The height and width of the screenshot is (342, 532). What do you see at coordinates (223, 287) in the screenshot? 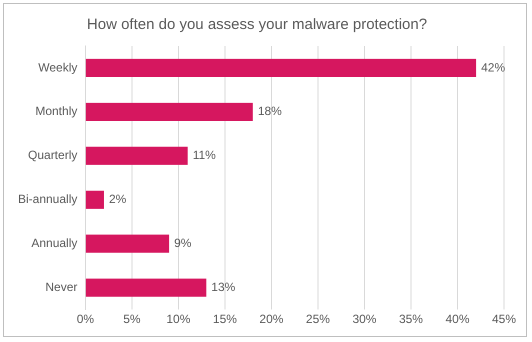
I see `data-label: 13%` at bounding box center [223, 287].